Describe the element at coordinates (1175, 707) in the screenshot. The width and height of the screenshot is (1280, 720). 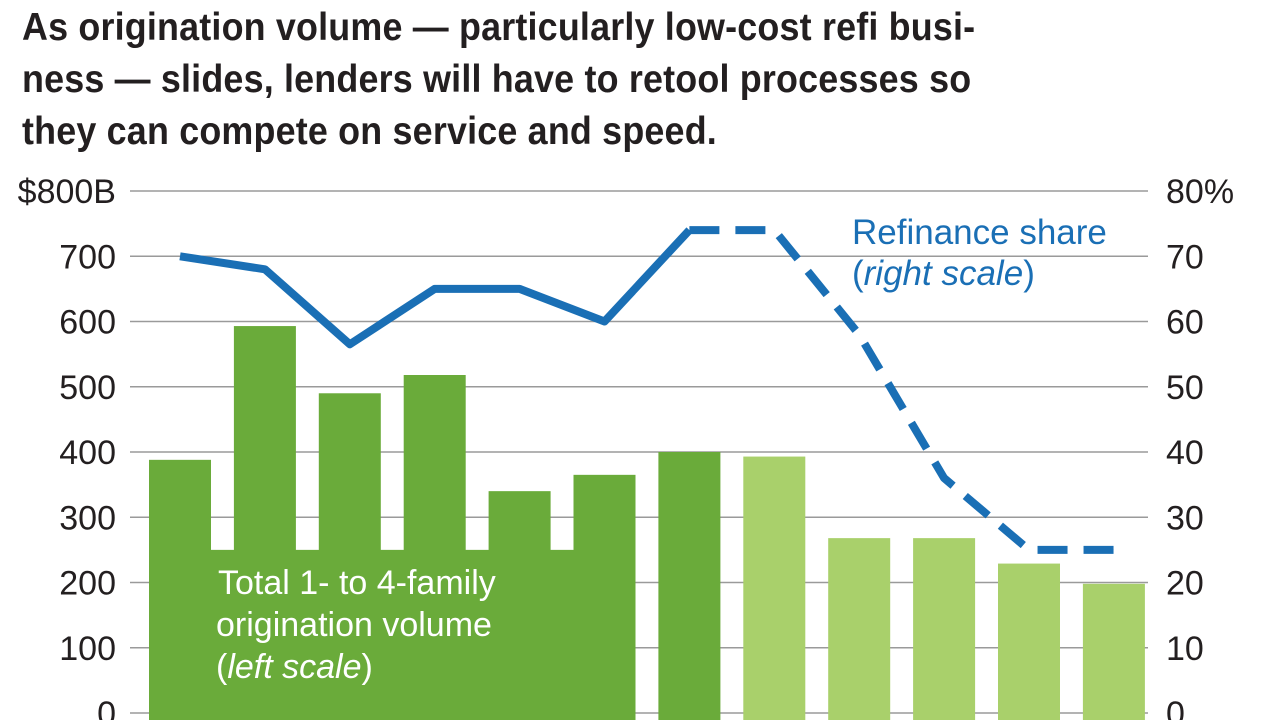
I see `right-tick-label: 0` at that location.